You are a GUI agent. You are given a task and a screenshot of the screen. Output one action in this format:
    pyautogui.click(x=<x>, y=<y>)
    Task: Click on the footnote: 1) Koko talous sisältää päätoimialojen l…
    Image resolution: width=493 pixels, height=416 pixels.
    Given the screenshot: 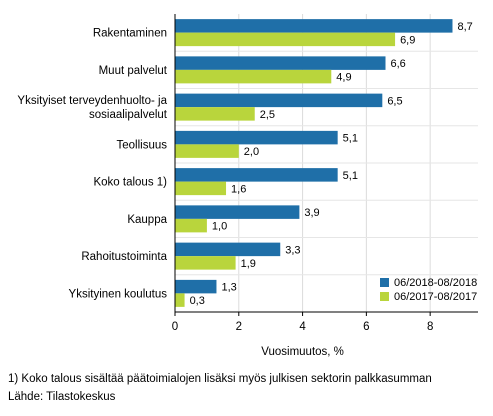 What is the action you would take?
    pyautogui.click(x=220, y=379)
    